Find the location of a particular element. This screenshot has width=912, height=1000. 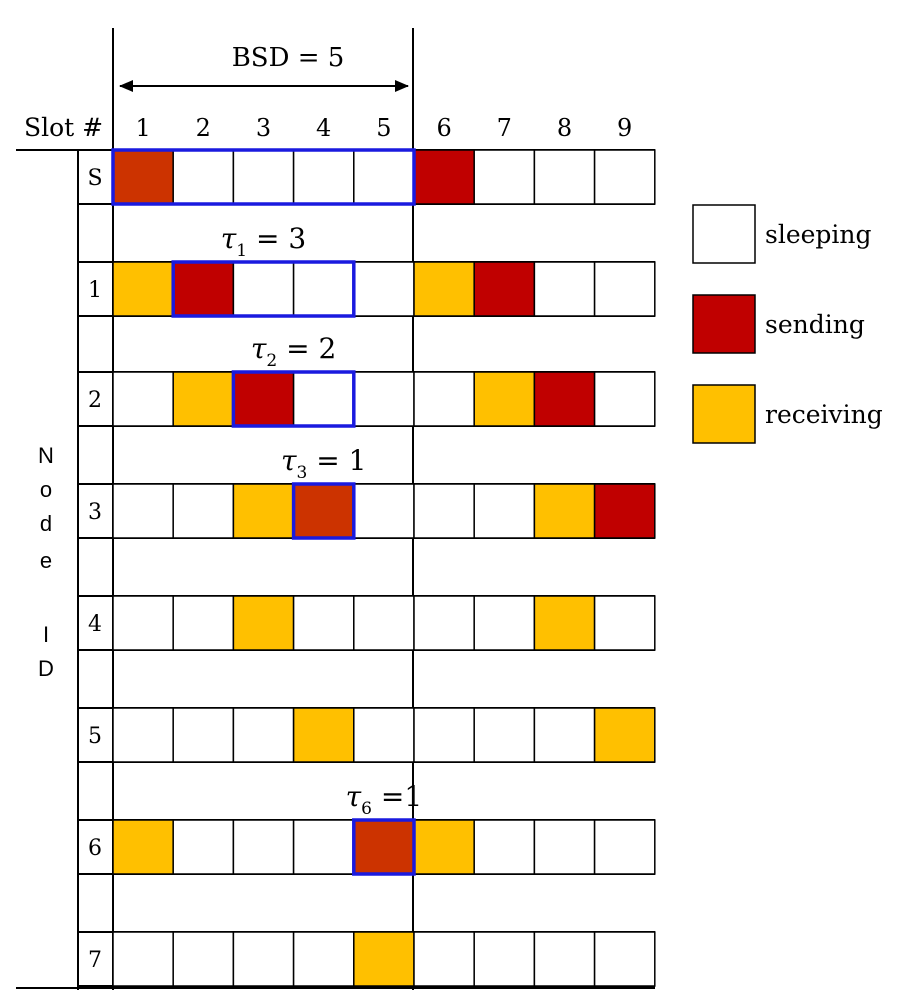

slot-number-6: 6 is located at coordinates (443, 128).